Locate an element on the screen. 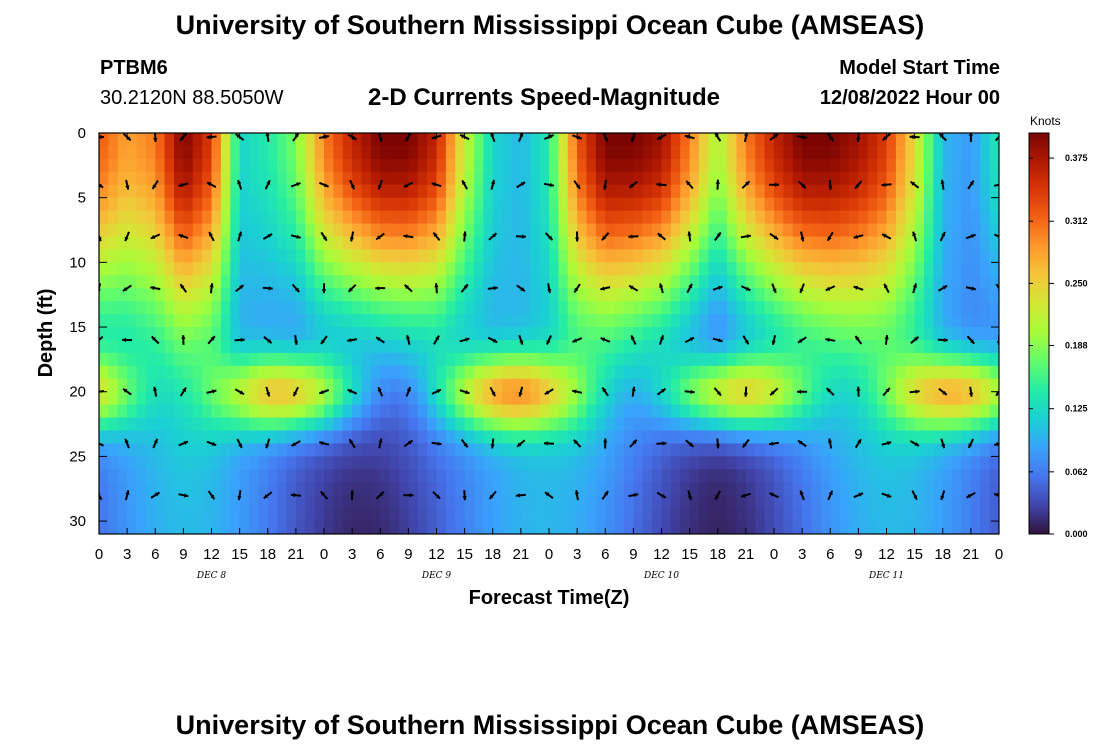  x-tick-label: 18 is located at coordinates (267, 554).